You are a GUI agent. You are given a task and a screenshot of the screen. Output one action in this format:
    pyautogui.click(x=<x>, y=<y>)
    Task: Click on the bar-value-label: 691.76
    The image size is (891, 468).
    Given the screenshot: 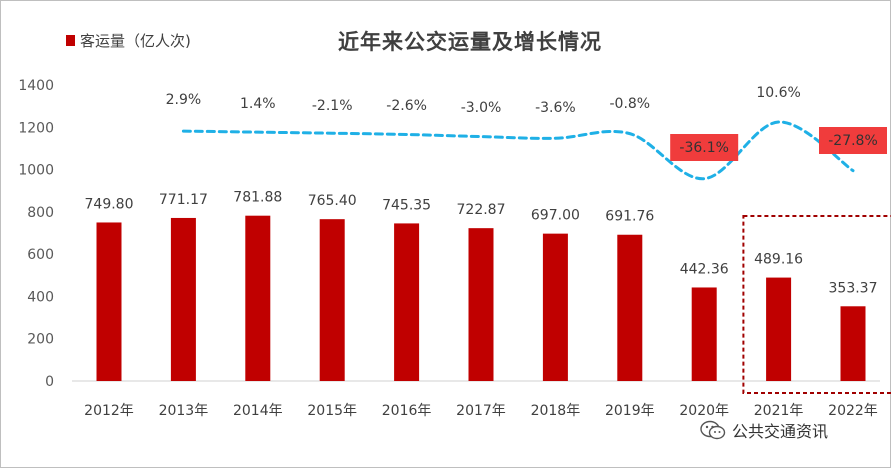 What is the action you would take?
    pyautogui.click(x=629, y=217)
    